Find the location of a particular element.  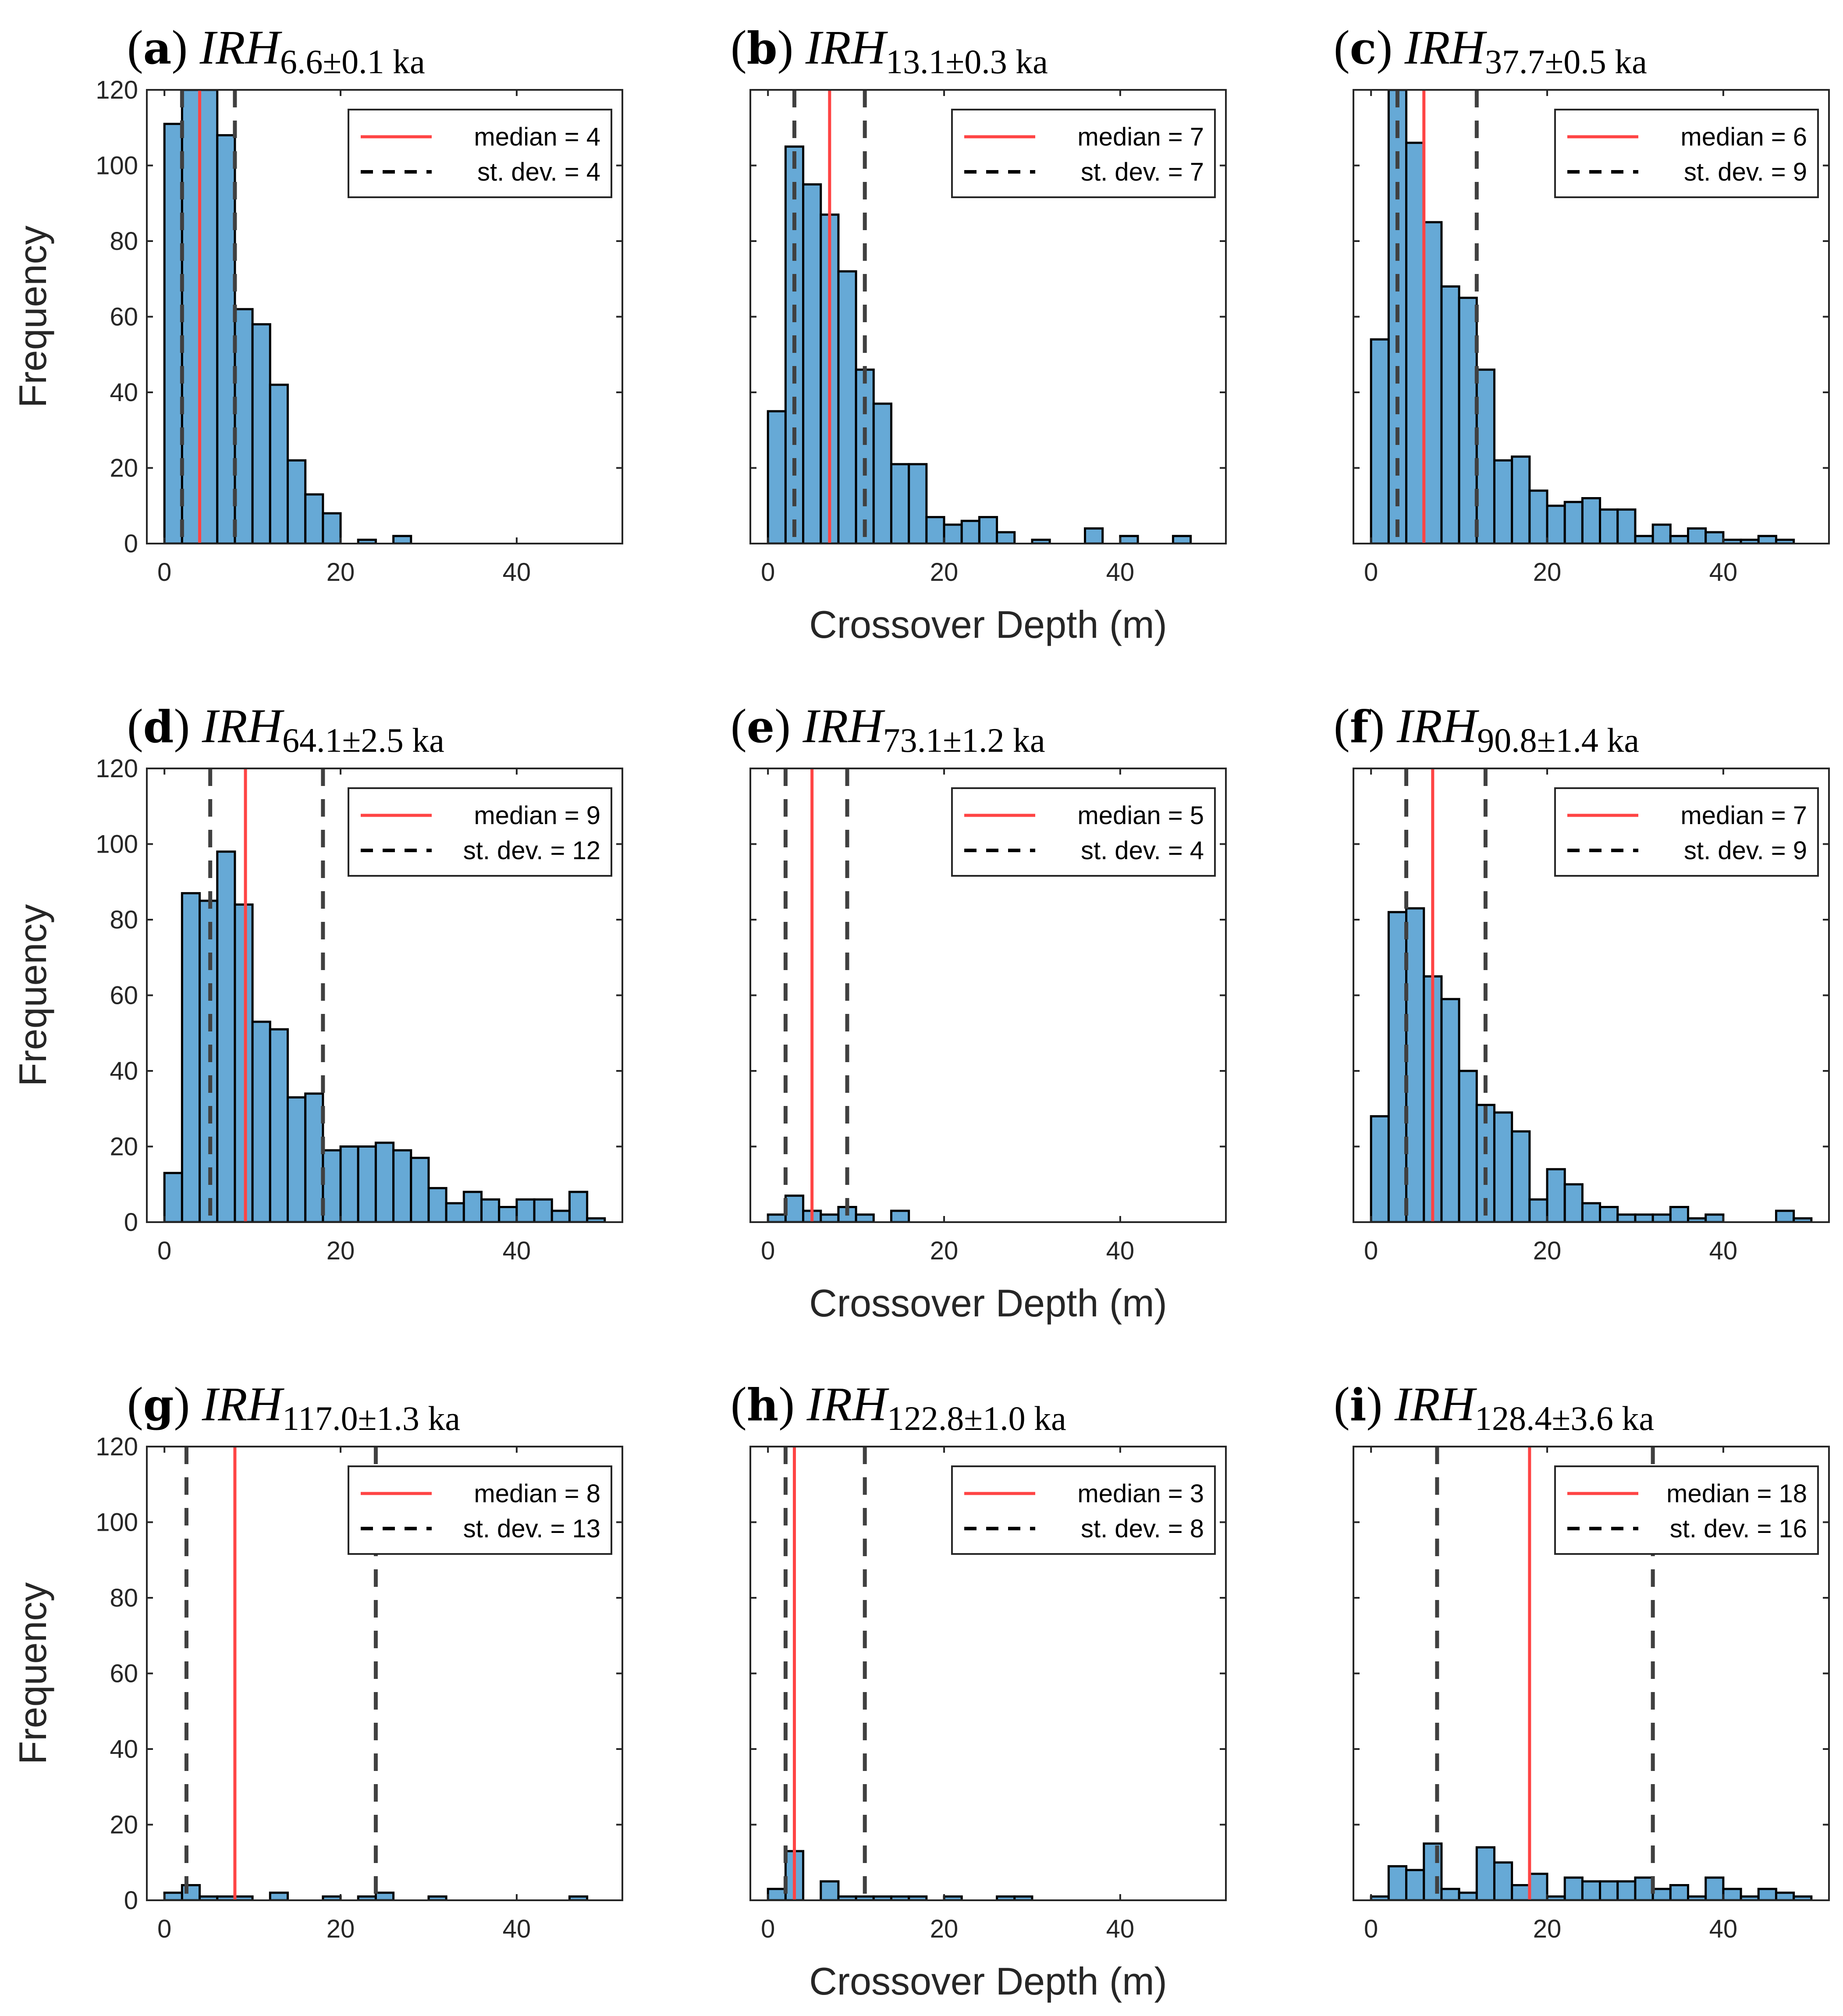

panel-title: (d) IRH64.1±2.5 ka is located at coordinates (285, 729).